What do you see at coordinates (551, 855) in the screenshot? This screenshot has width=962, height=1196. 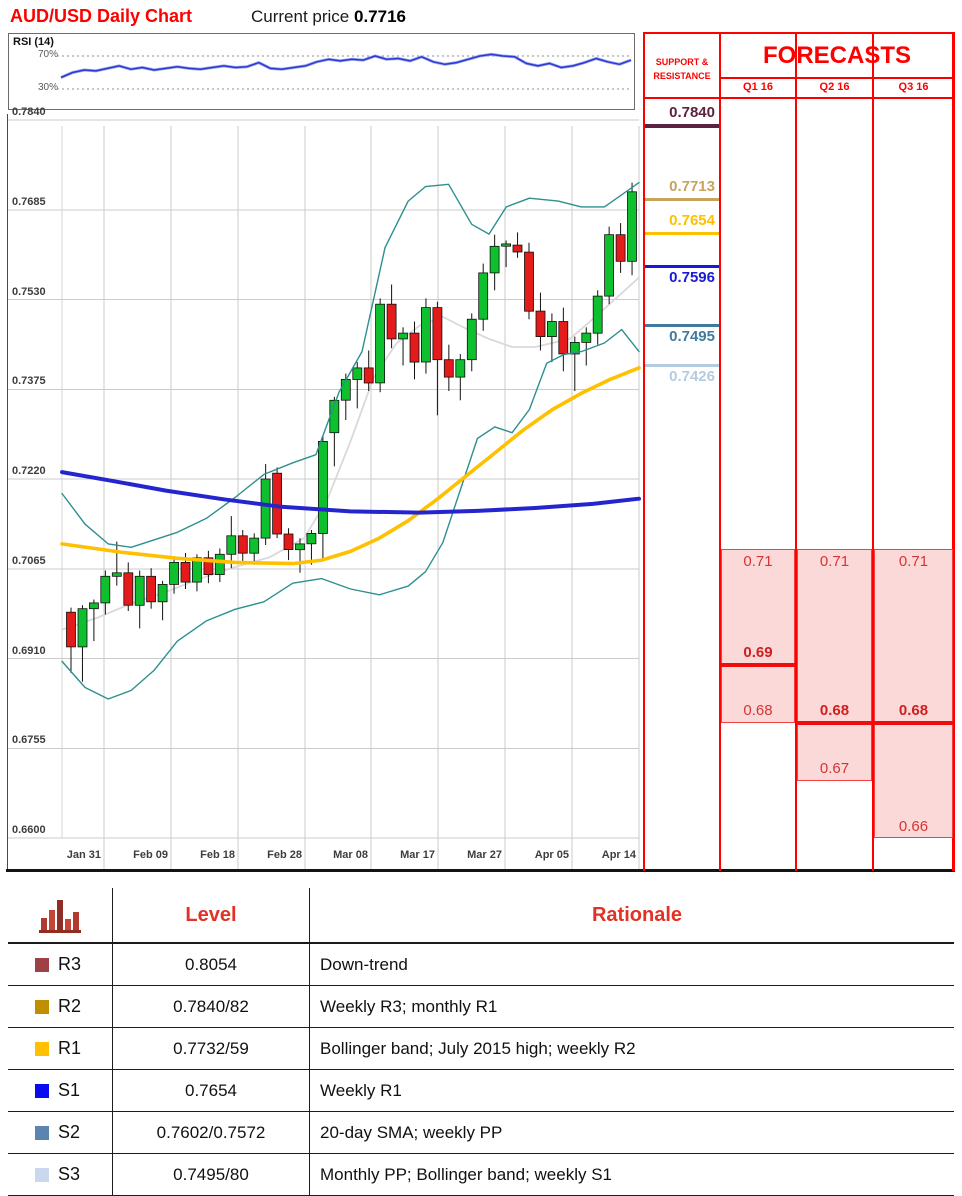 I see `x-axis-label: Apr 05` at bounding box center [551, 855].